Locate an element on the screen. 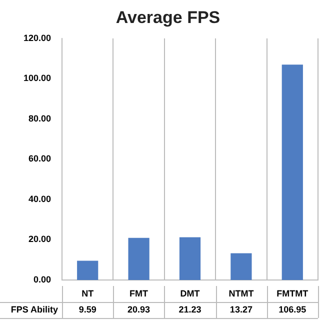 The image size is (320, 320). y-tick-label: 40.00 is located at coordinates (39, 199).